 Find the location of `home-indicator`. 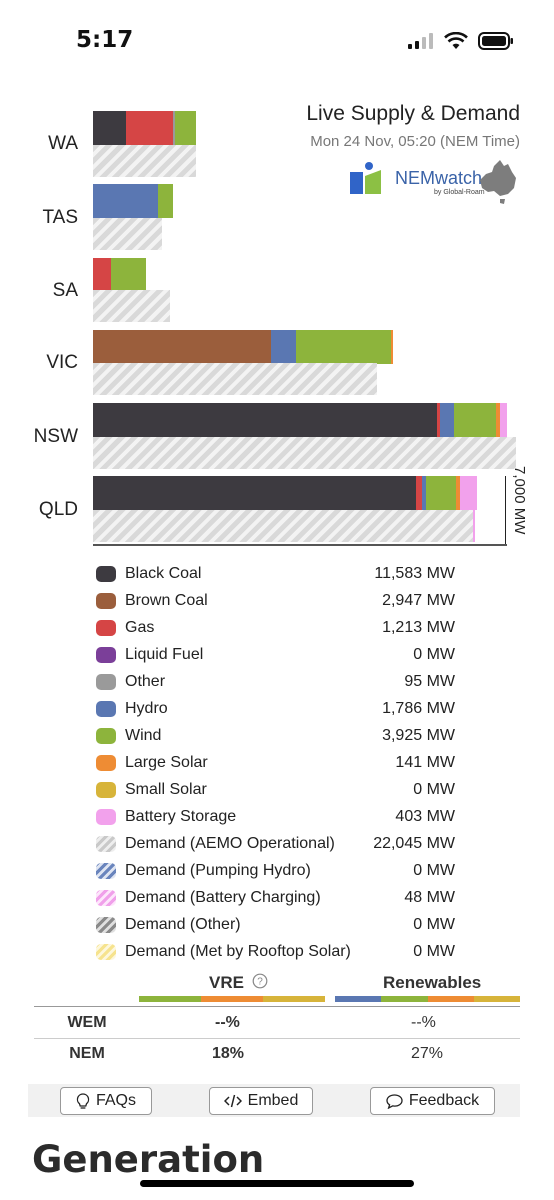

home-indicator is located at coordinates (277, 1183).